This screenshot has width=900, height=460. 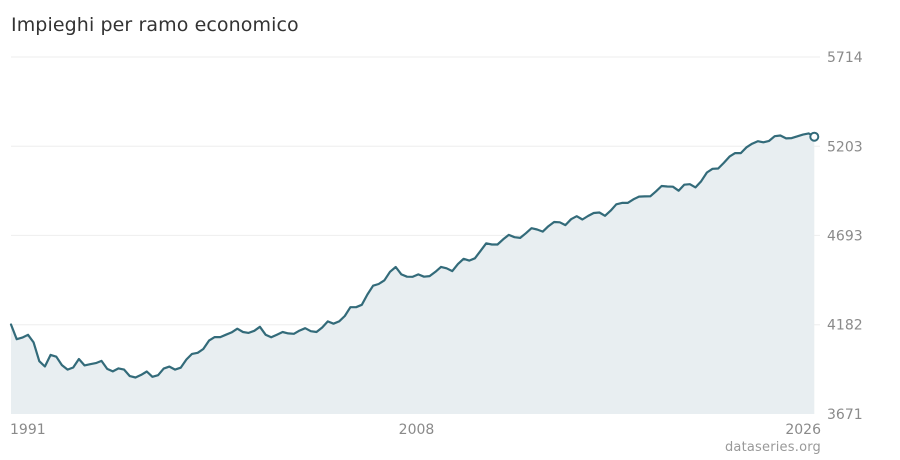 What do you see at coordinates (803, 430) in the screenshot?
I see `x-tick-label: 2026` at bounding box center [803, 430].